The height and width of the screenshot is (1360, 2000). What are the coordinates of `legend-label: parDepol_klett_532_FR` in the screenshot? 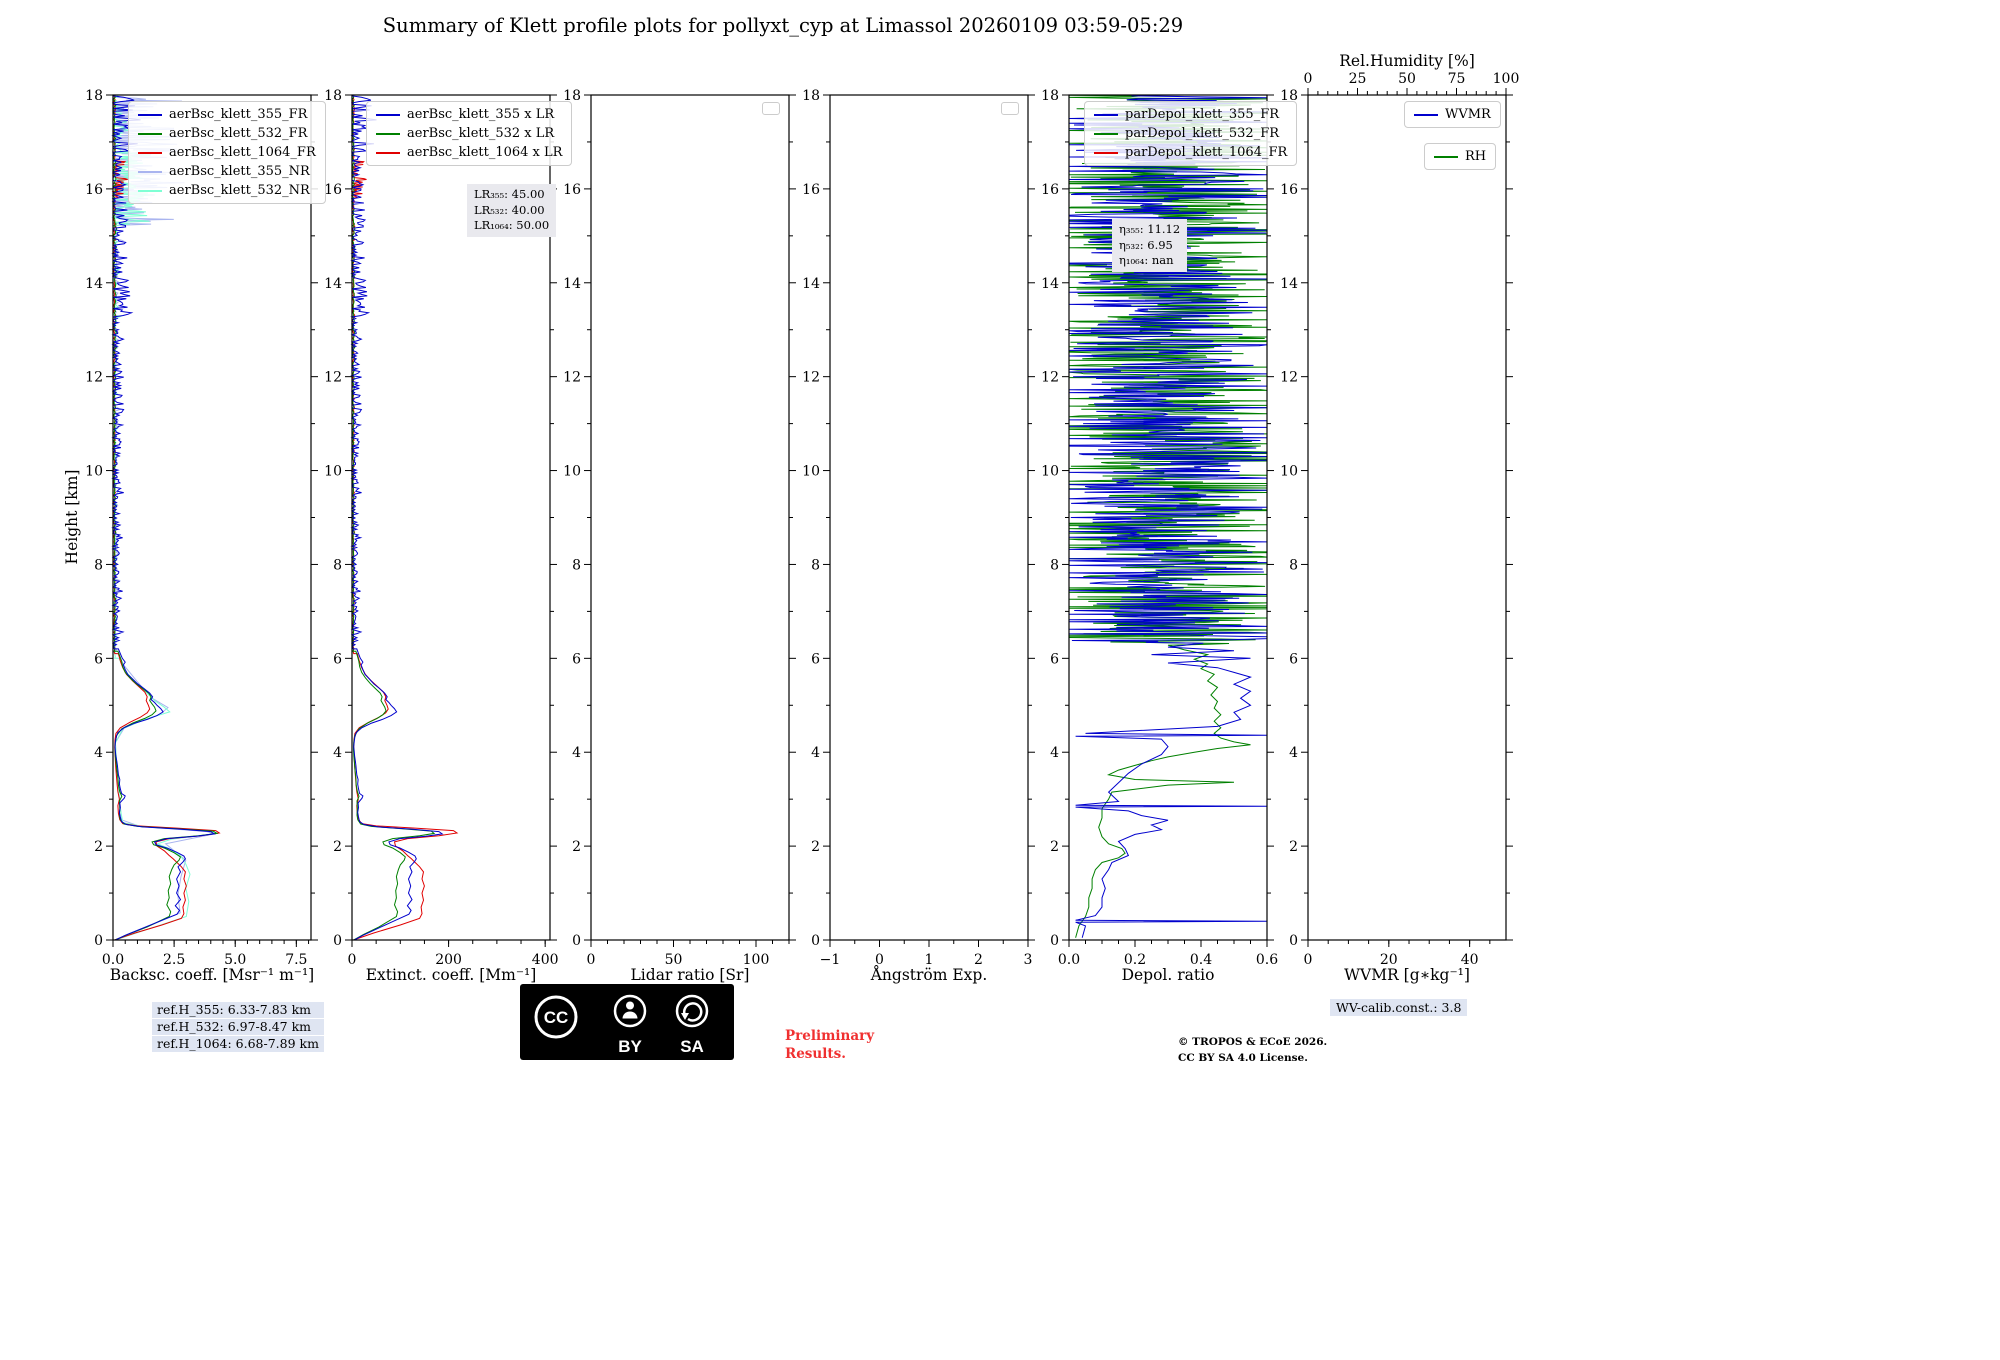 It's located at (1202, 133).